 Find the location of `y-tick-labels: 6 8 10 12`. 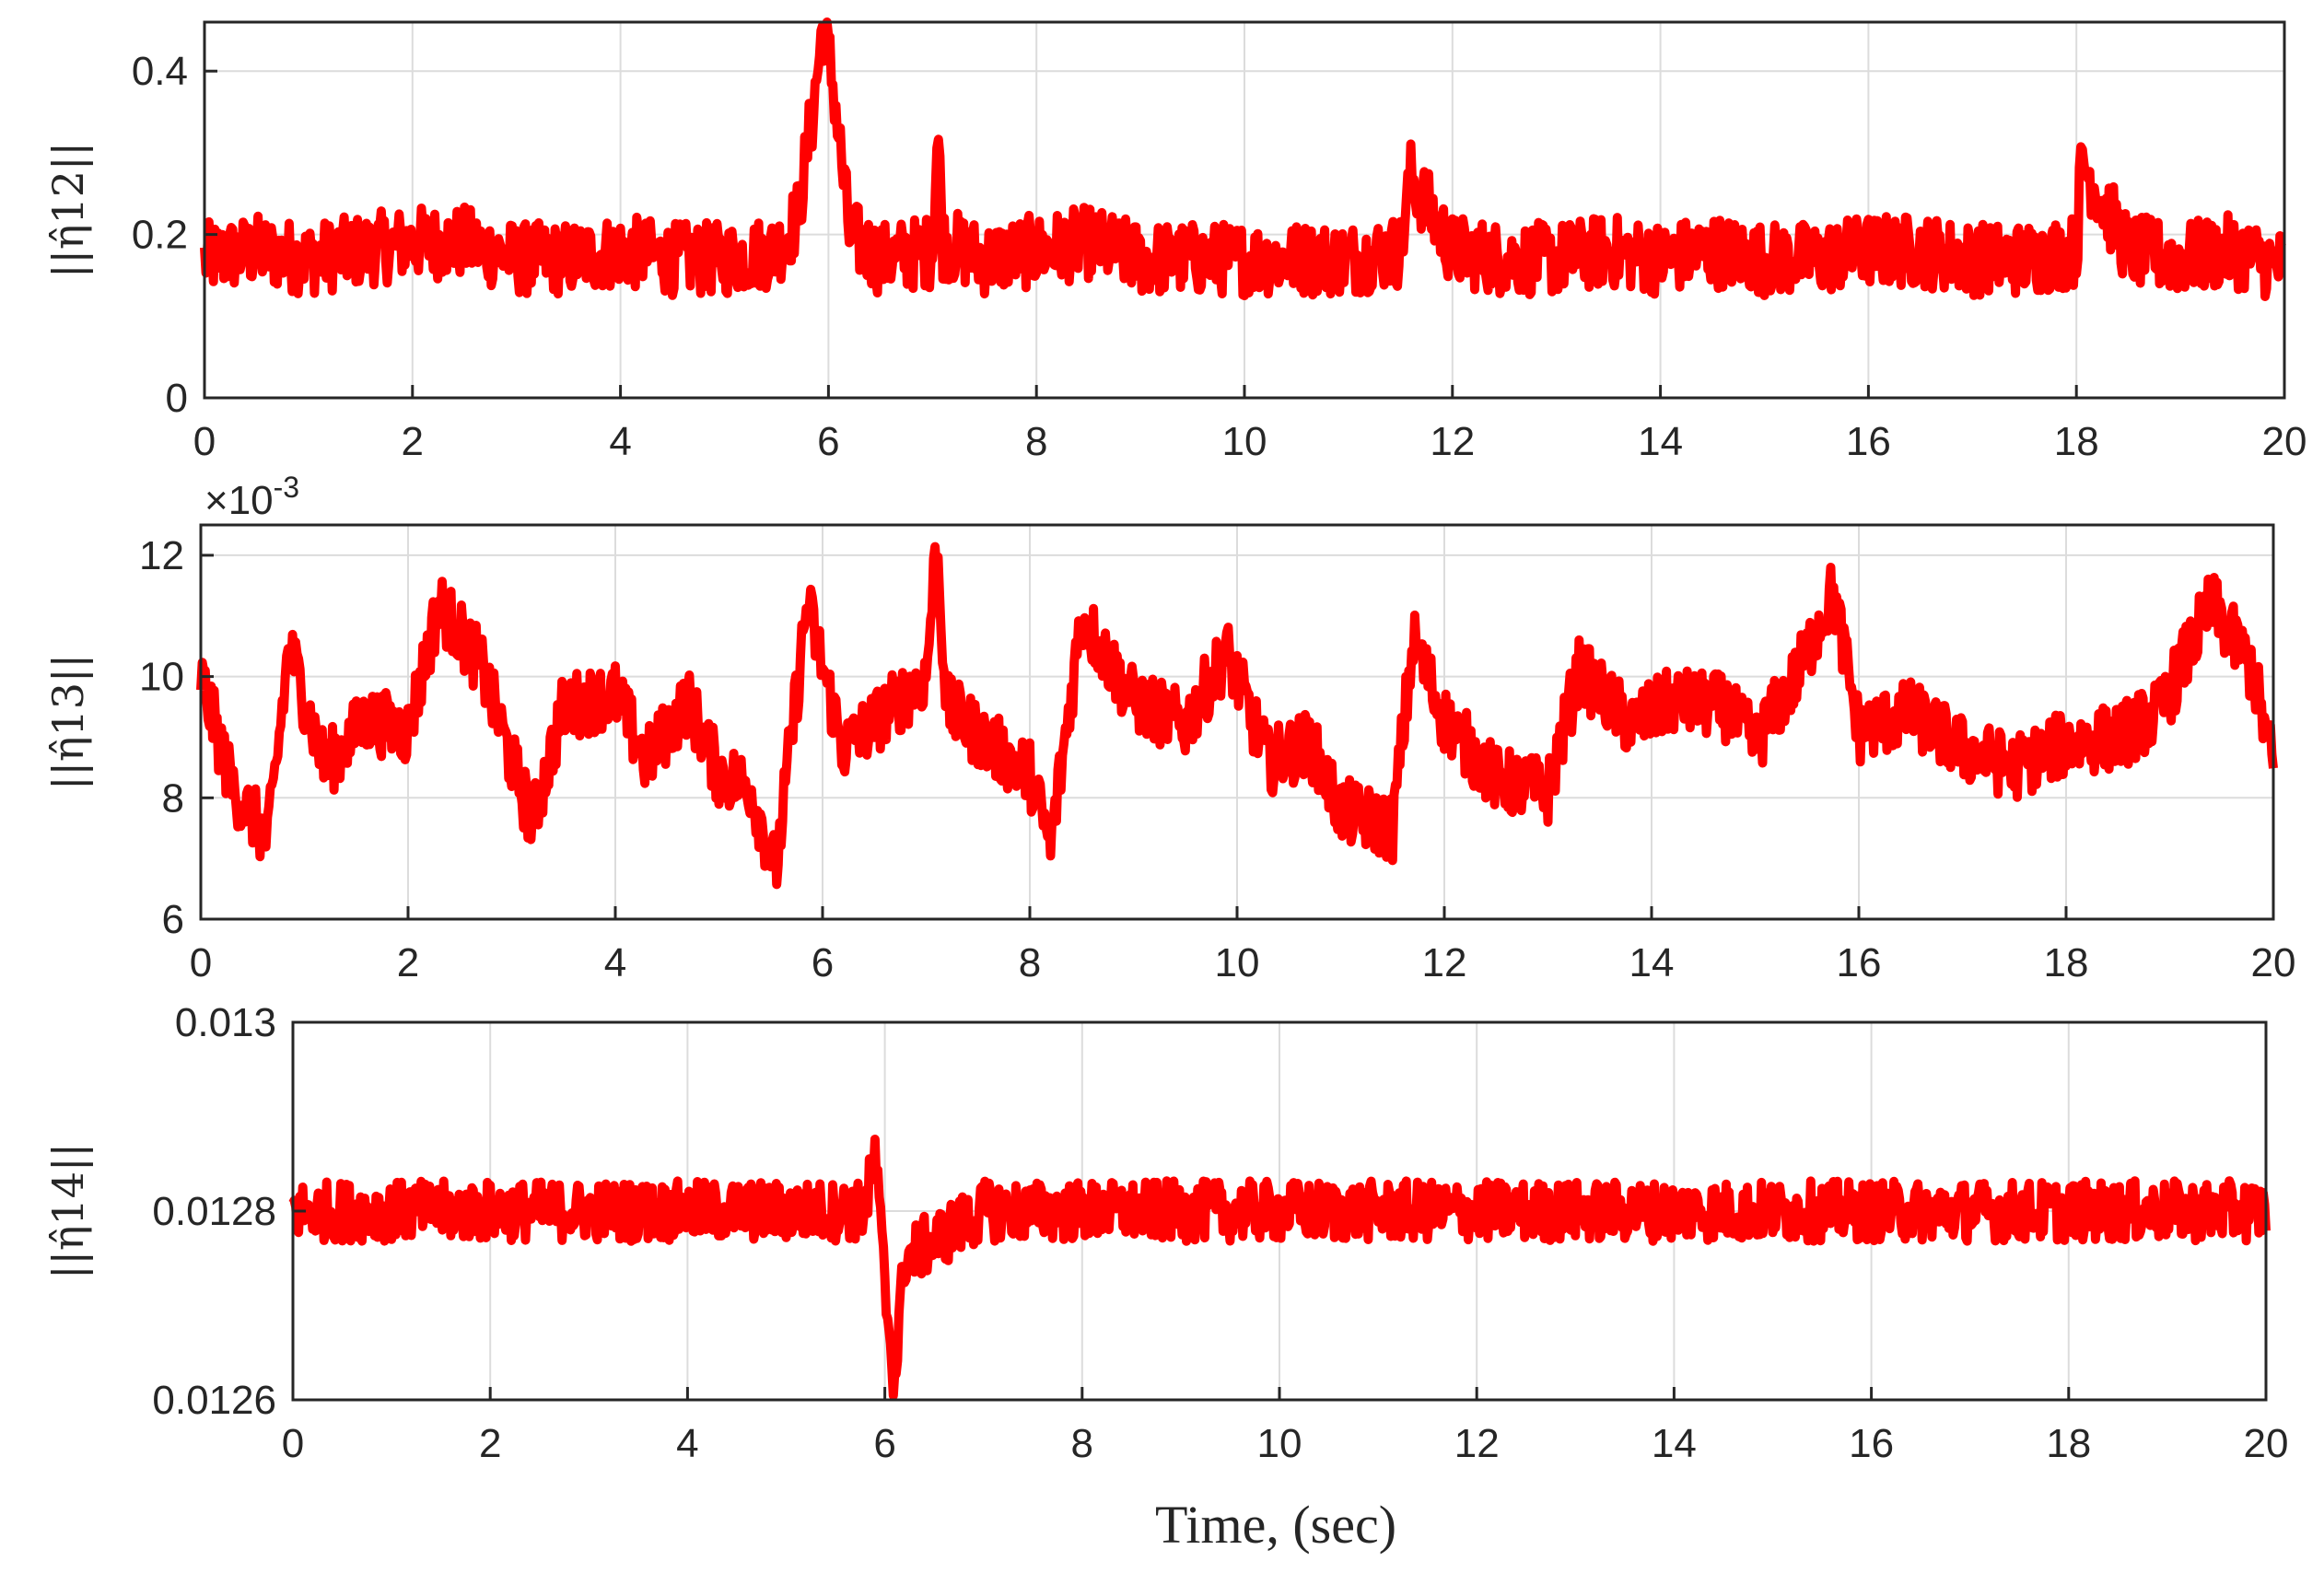

y-tick-labels: 6 8 10 12 is located at coordinates (161, 737).